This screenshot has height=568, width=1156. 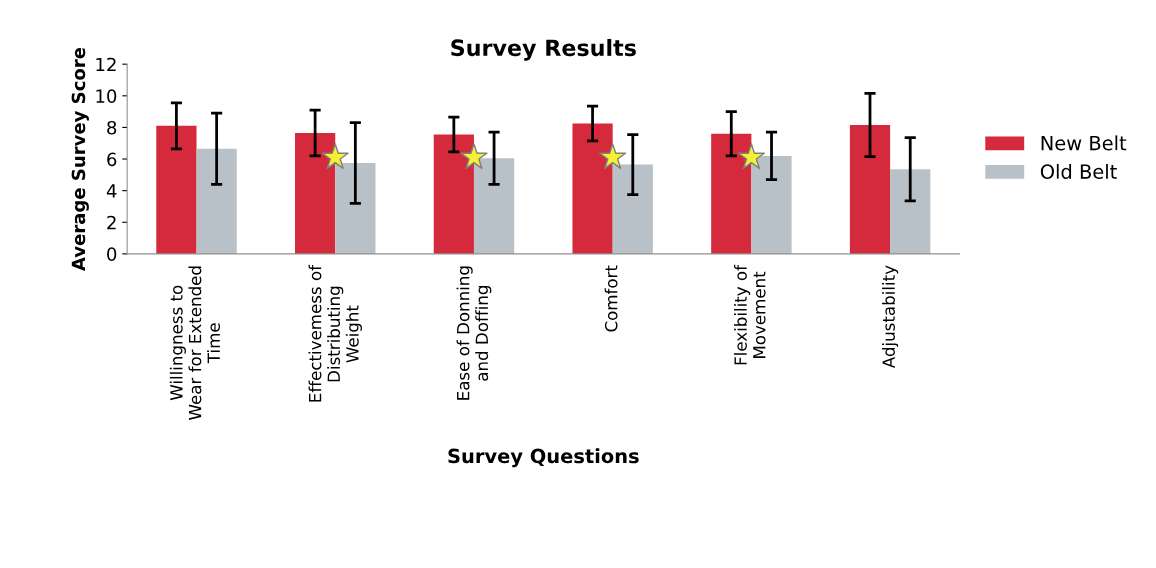 What do you see at coordinates (1078, 171) in the screenshot?
I see `legend-label: Old Belt` at bounding box center [1078, 171].